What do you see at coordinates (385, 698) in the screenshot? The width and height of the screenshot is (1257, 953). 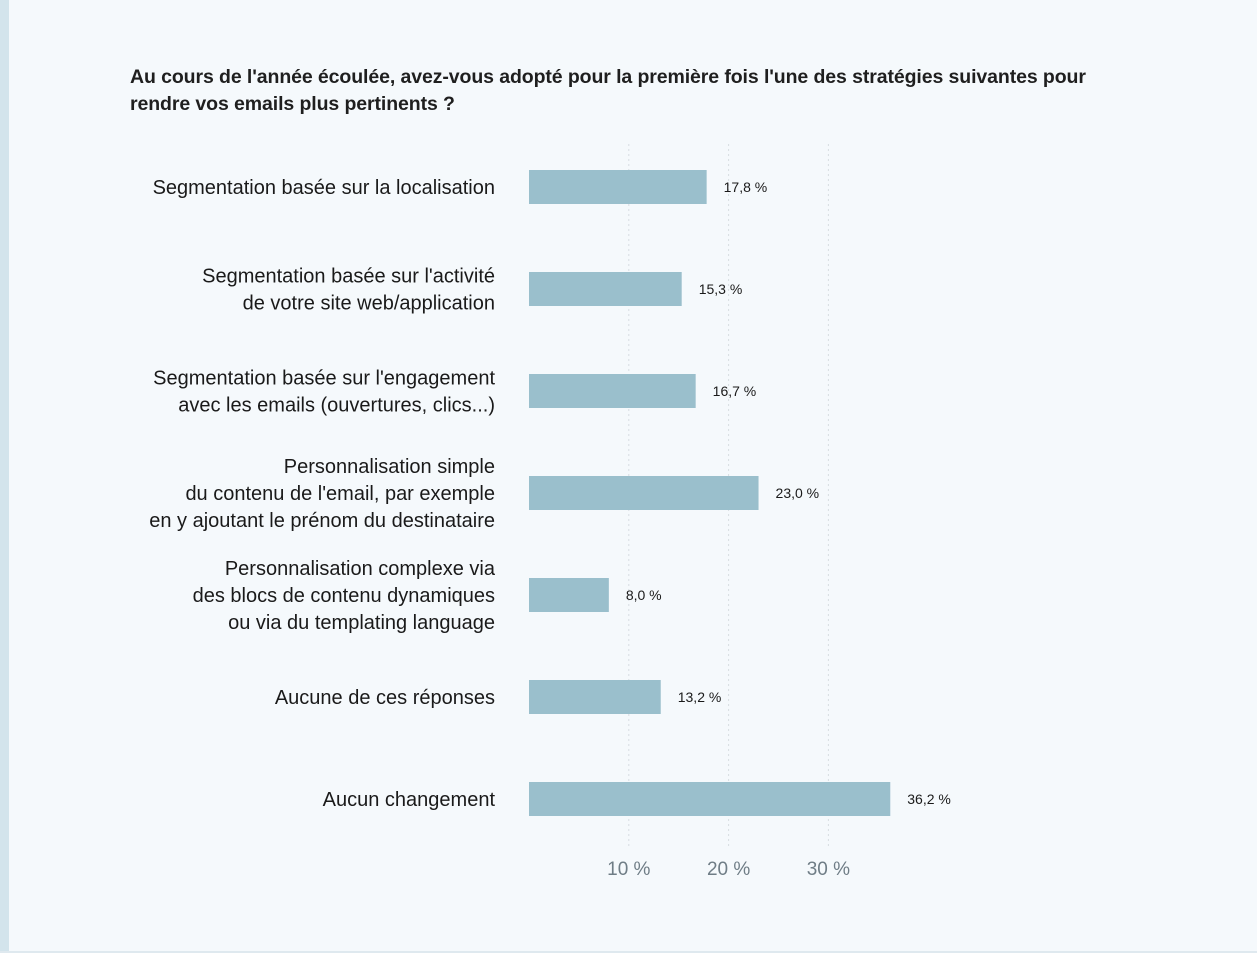 I see `category-label: Aucune de ces réponses` at bounding box center [385, 698].